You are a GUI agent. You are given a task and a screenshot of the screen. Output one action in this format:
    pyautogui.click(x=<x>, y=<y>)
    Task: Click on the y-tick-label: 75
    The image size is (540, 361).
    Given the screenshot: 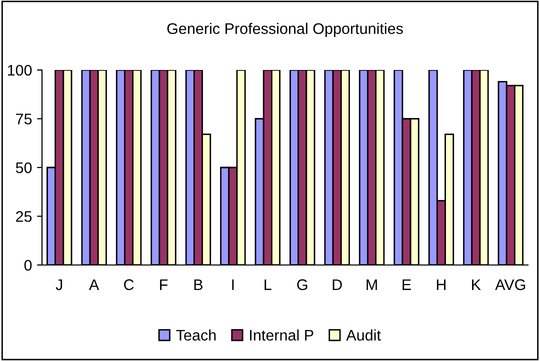 What is the action you would take?
    pyautogui.click(x=24, y=119)
    